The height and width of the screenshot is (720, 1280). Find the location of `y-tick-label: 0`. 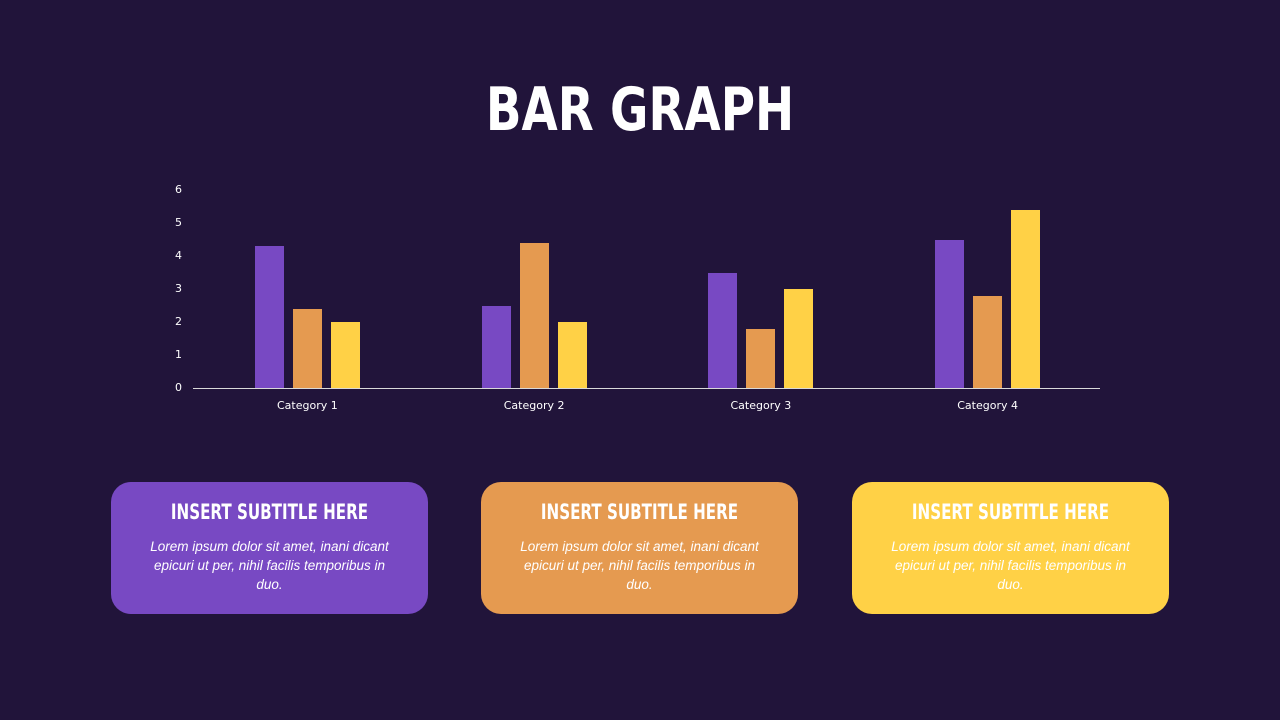

y-tick-label: 0 is located at coordinates (178, 387).